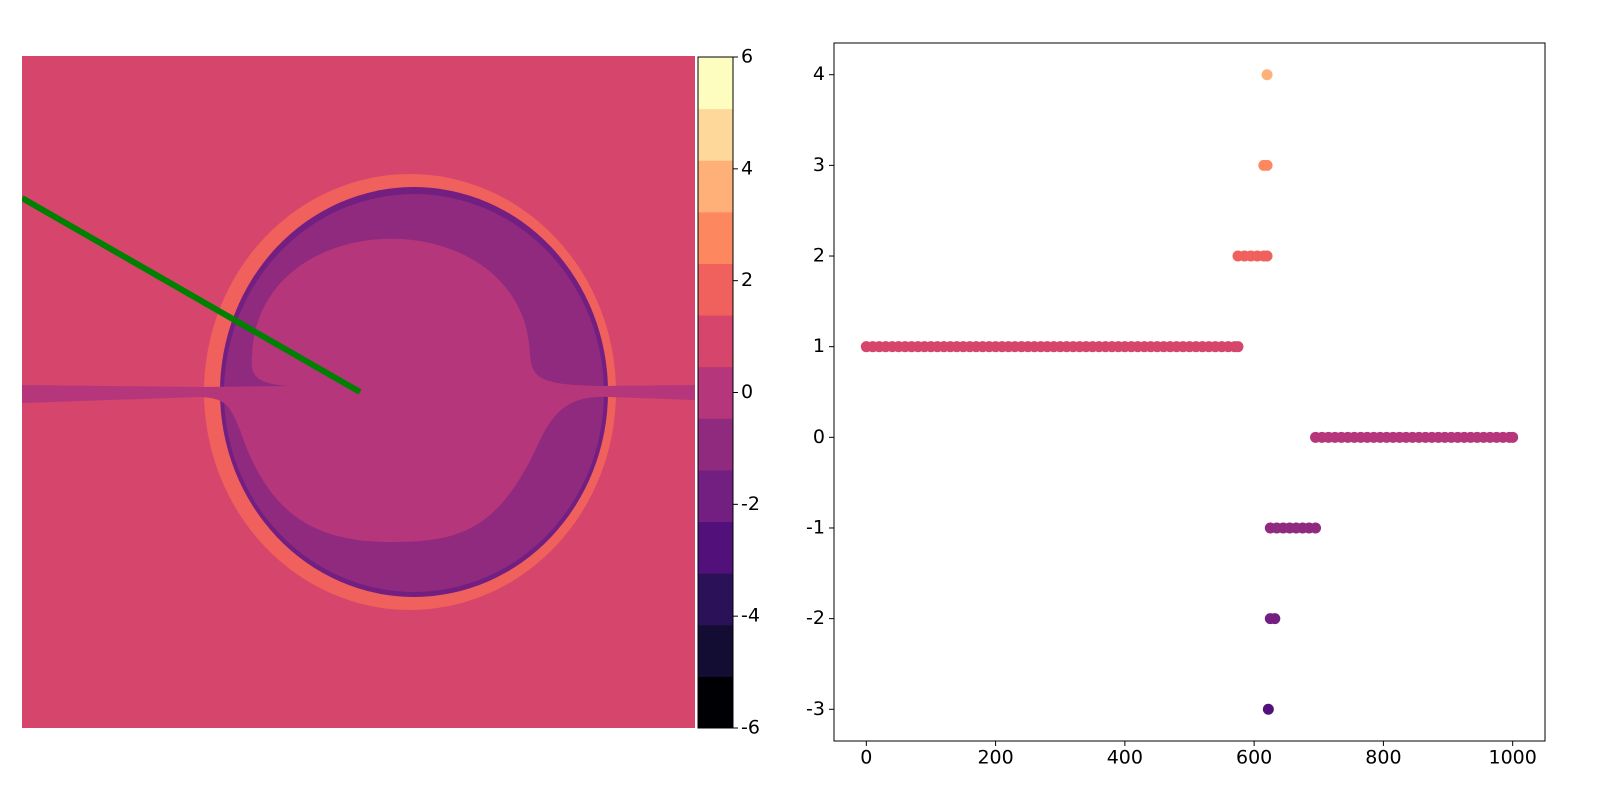 The height and width of the screenshot is (800, 1600). I want to click on y-tick-label: 1, so click(819, 346).